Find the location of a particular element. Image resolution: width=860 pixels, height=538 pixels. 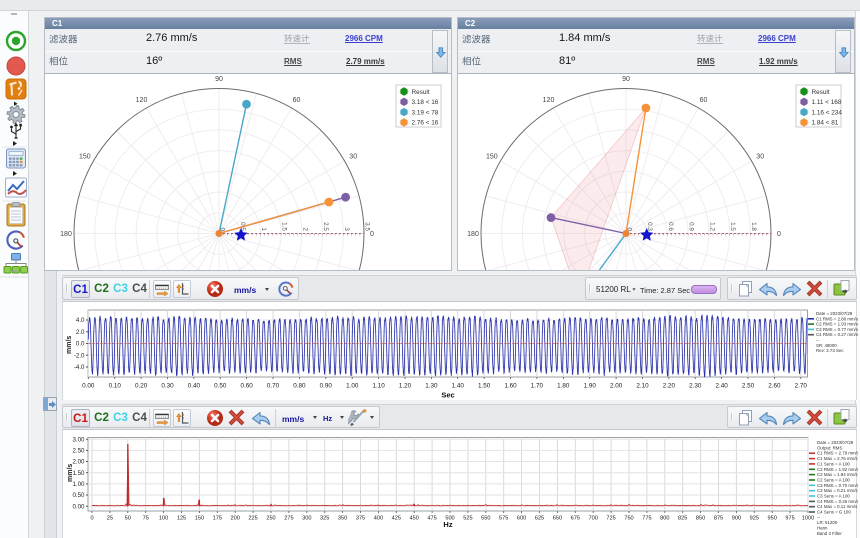

svg-text: C3 RMS = 0.70 mm/s is located at coordinates (837, 485).